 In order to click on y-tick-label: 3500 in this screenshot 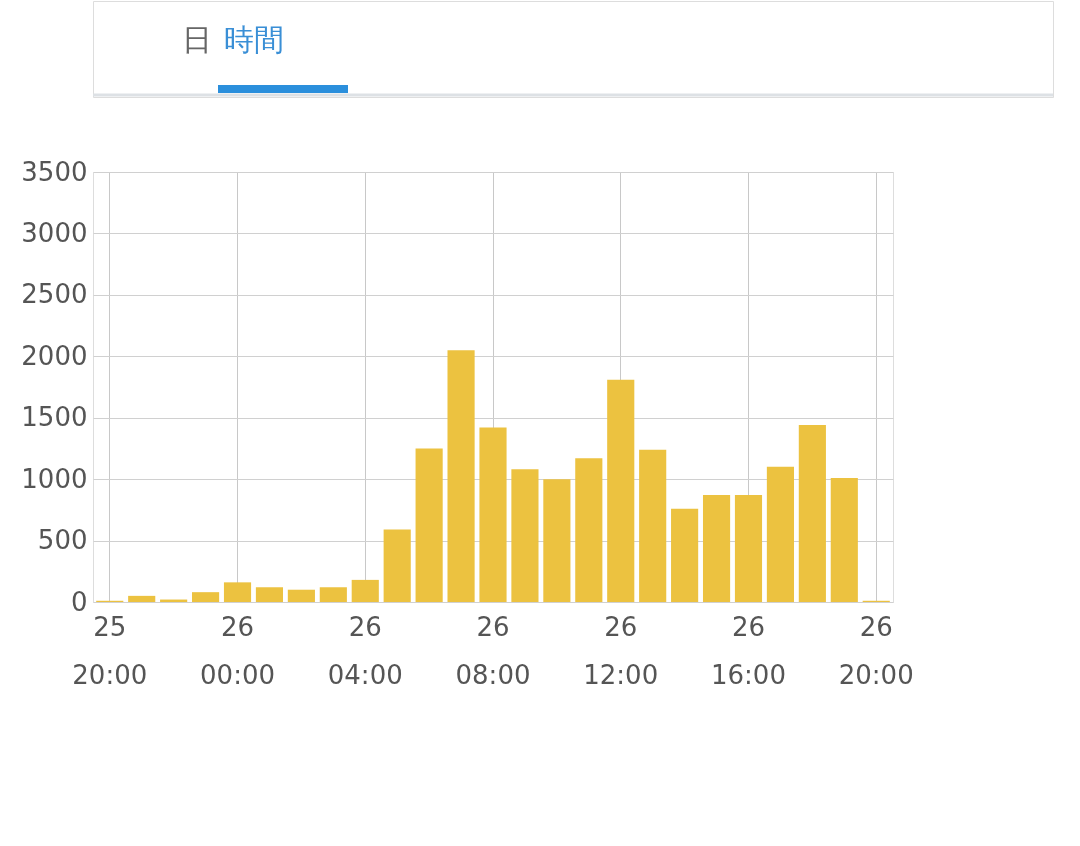, I will do `click(54, 171)`.